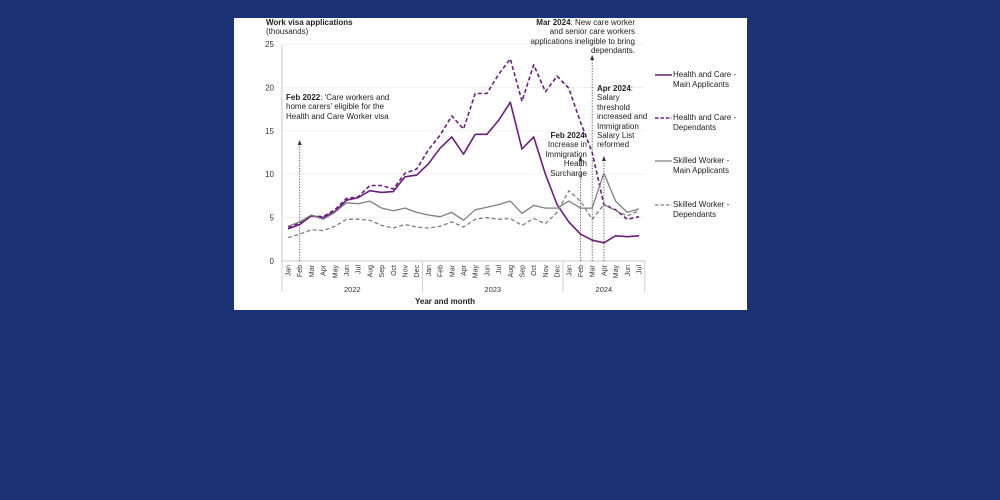  Describe the element at coordinates (272, 261) in the screenshot. I see `y-tick-label: 0` at that location.